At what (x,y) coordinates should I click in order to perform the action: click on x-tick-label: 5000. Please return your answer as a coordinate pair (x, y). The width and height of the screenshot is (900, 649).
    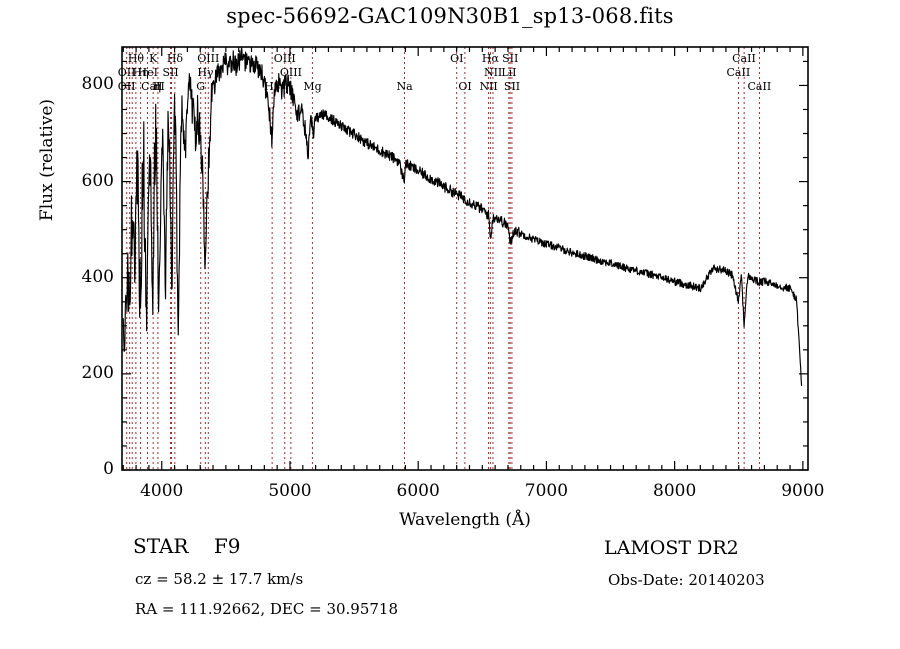
    Looking at the image, I should click on (290, 491).